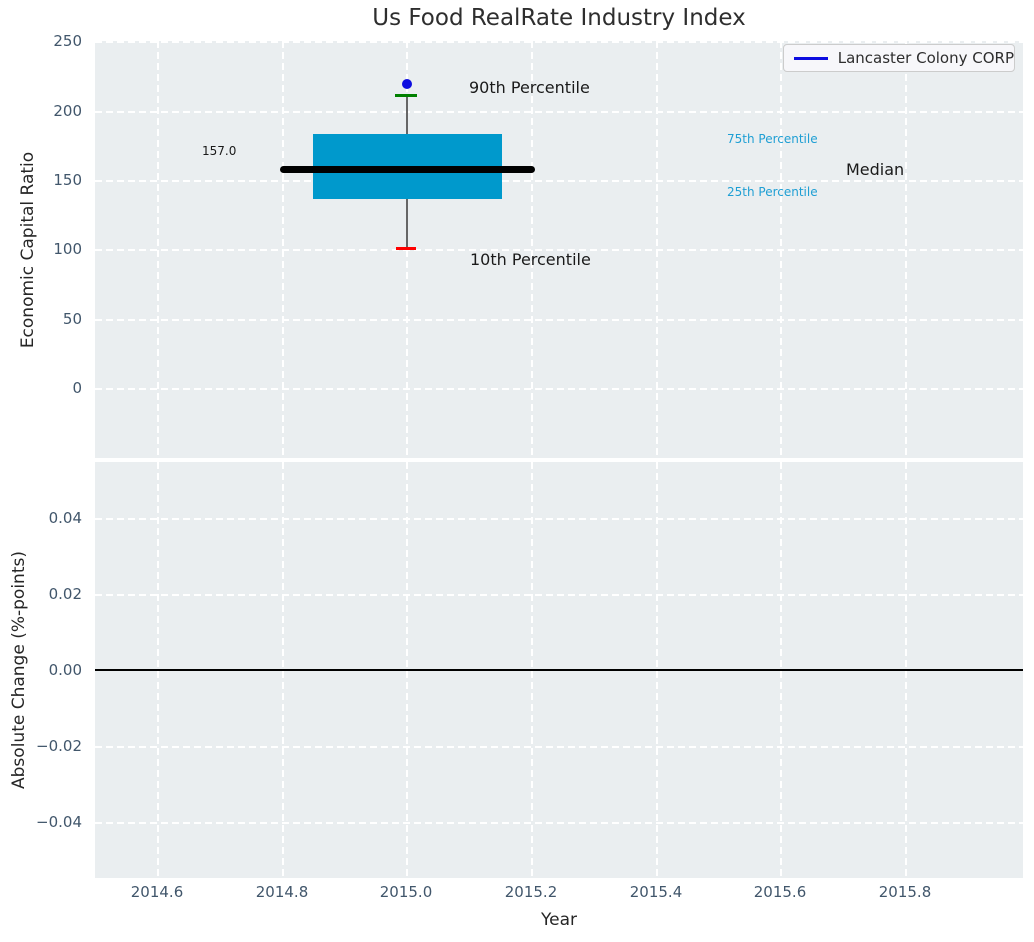  Describe the element at coordinates (531, 892) in the screenshot. I see `xtick-label: 2015.2` at that location.